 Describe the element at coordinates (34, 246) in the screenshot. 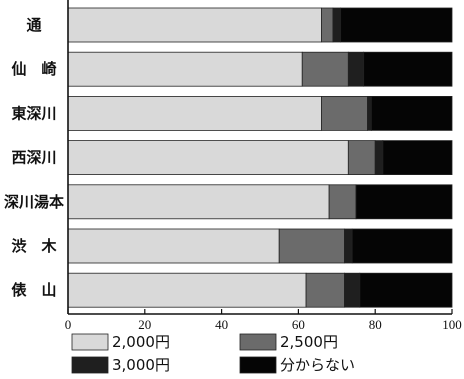

I see `category-label: 渋 木` at that location.